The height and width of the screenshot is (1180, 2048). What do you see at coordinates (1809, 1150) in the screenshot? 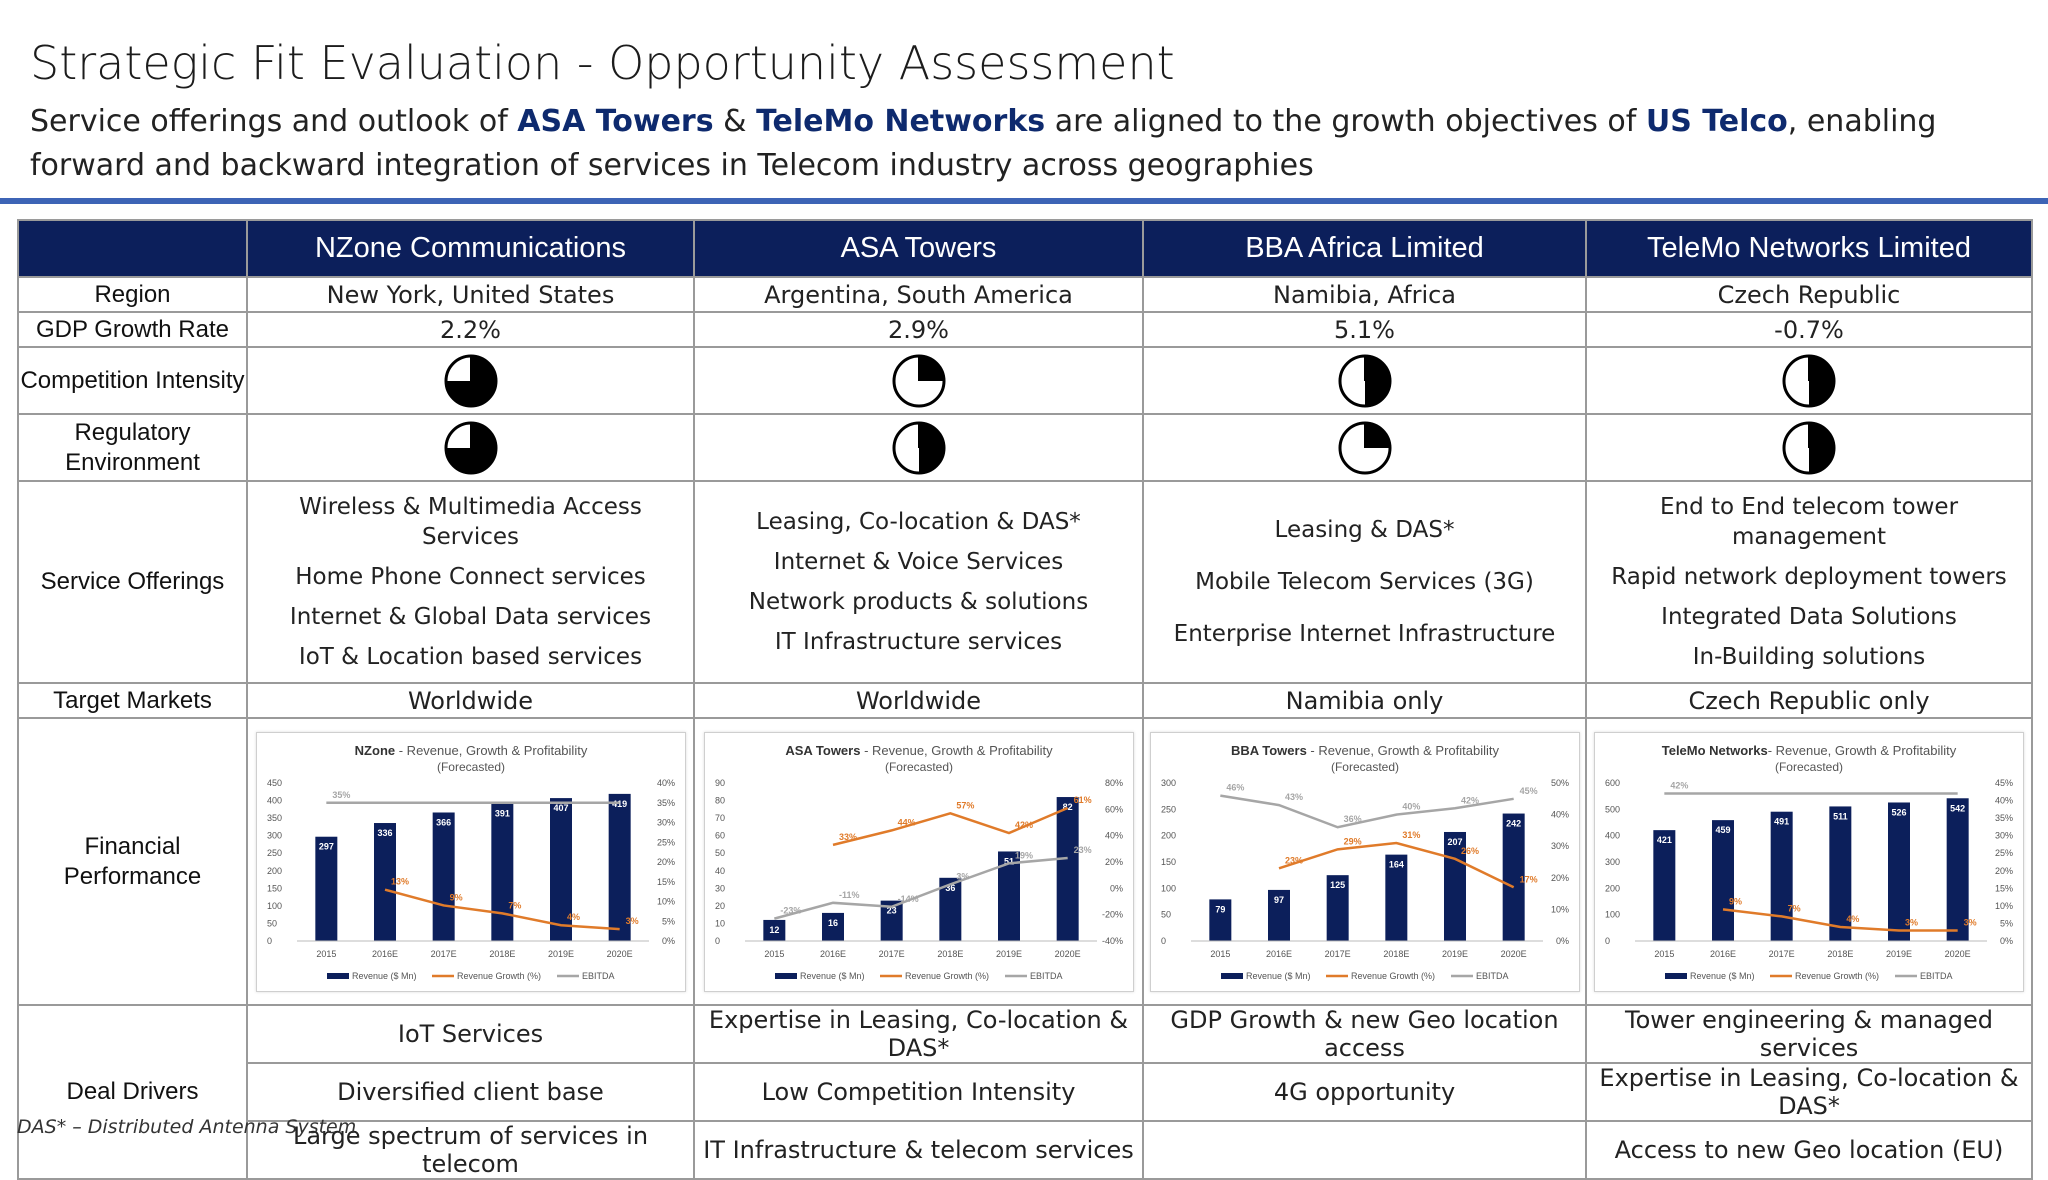
I see `driver-cell: Access to new Geo location (EU)` at bounding box center [1809, 1150].